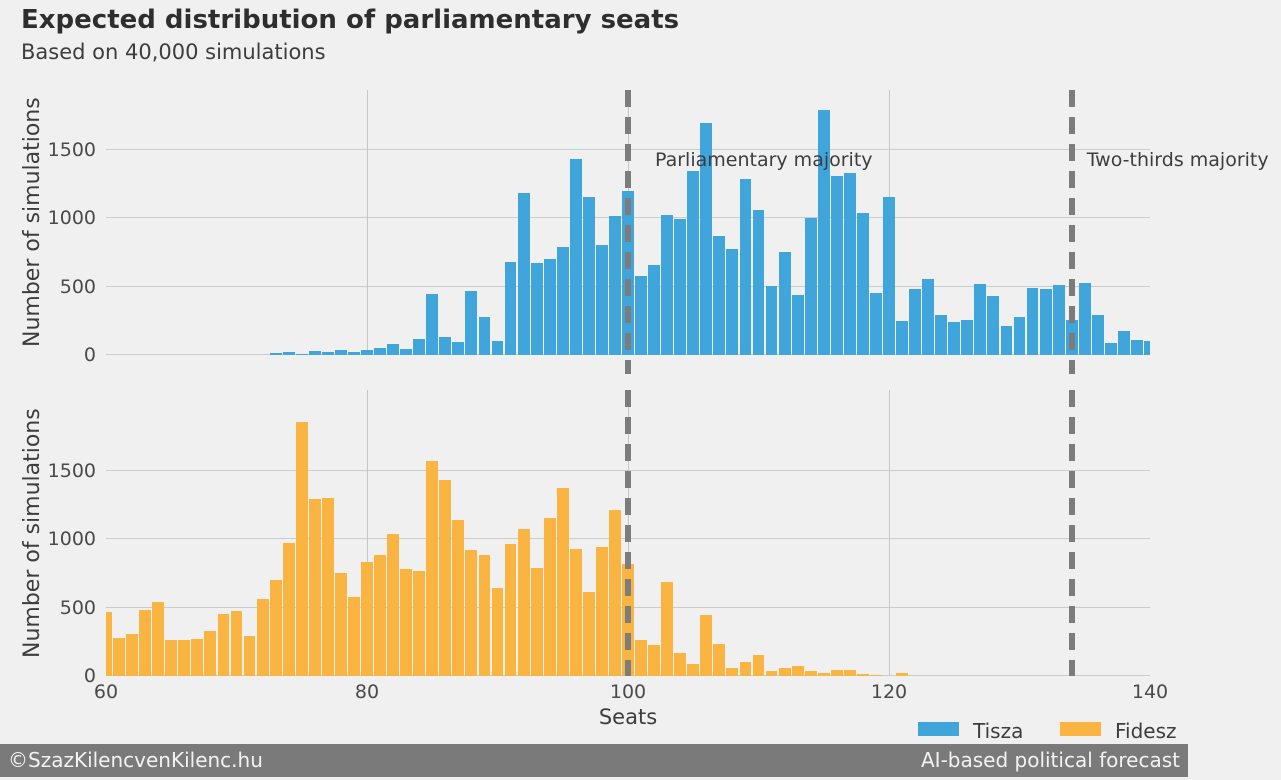 Image resolution: width=1281 pixels, height=780 pixels. What do you see at coordinates (628, 692) in the screenshot?
I see `x-tick-label-100: 100` at bounding box center [628, 692].